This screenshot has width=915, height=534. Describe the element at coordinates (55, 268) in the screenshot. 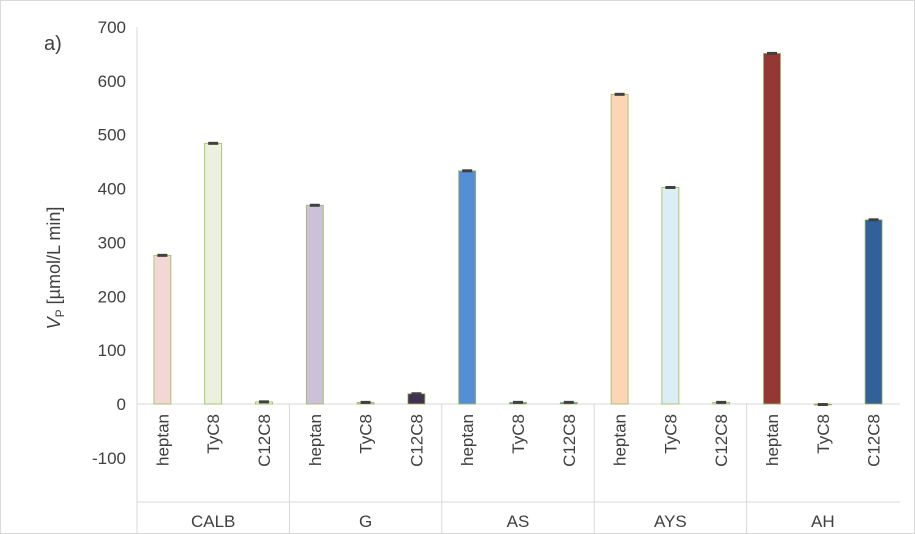

I see `y-axis-label: VP [µmol/L min]` at that location.